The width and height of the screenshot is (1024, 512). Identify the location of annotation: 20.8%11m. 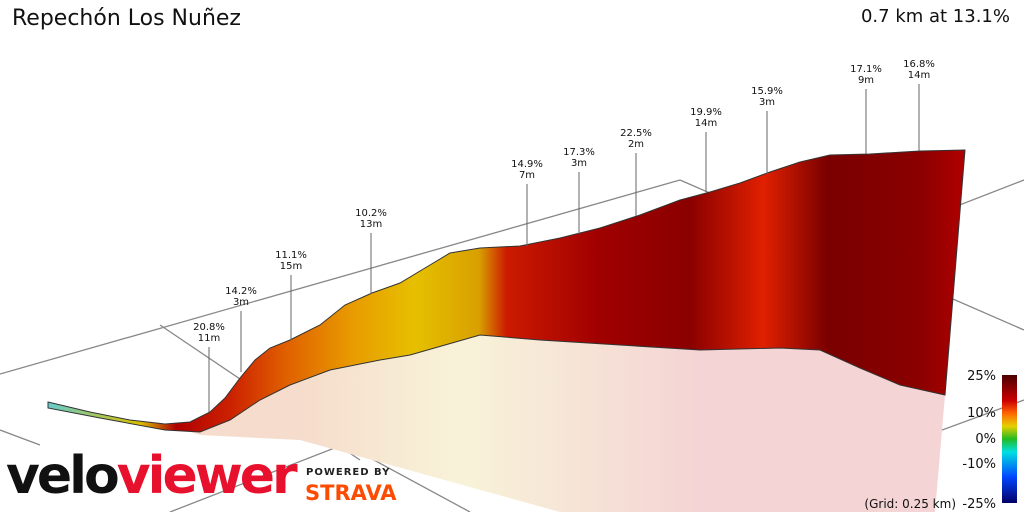
(209, 367).